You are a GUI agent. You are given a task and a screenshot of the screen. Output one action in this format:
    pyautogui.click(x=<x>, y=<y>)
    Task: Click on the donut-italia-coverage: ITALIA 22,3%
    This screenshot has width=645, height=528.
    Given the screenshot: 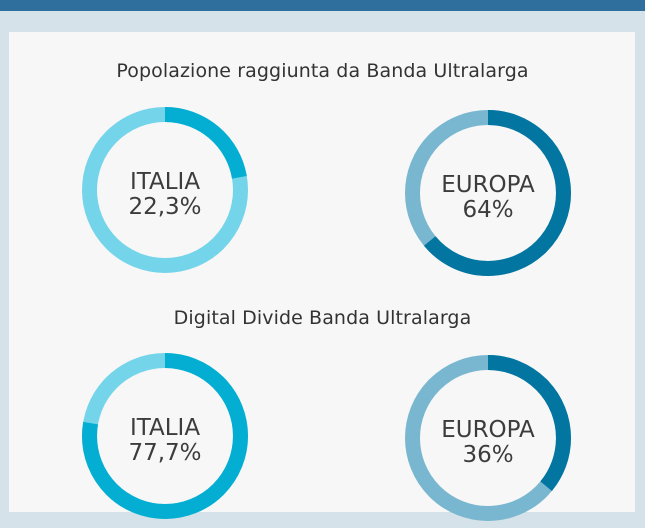 What is the action you would take?
    pyautogui.click(x=165, y=190)
    